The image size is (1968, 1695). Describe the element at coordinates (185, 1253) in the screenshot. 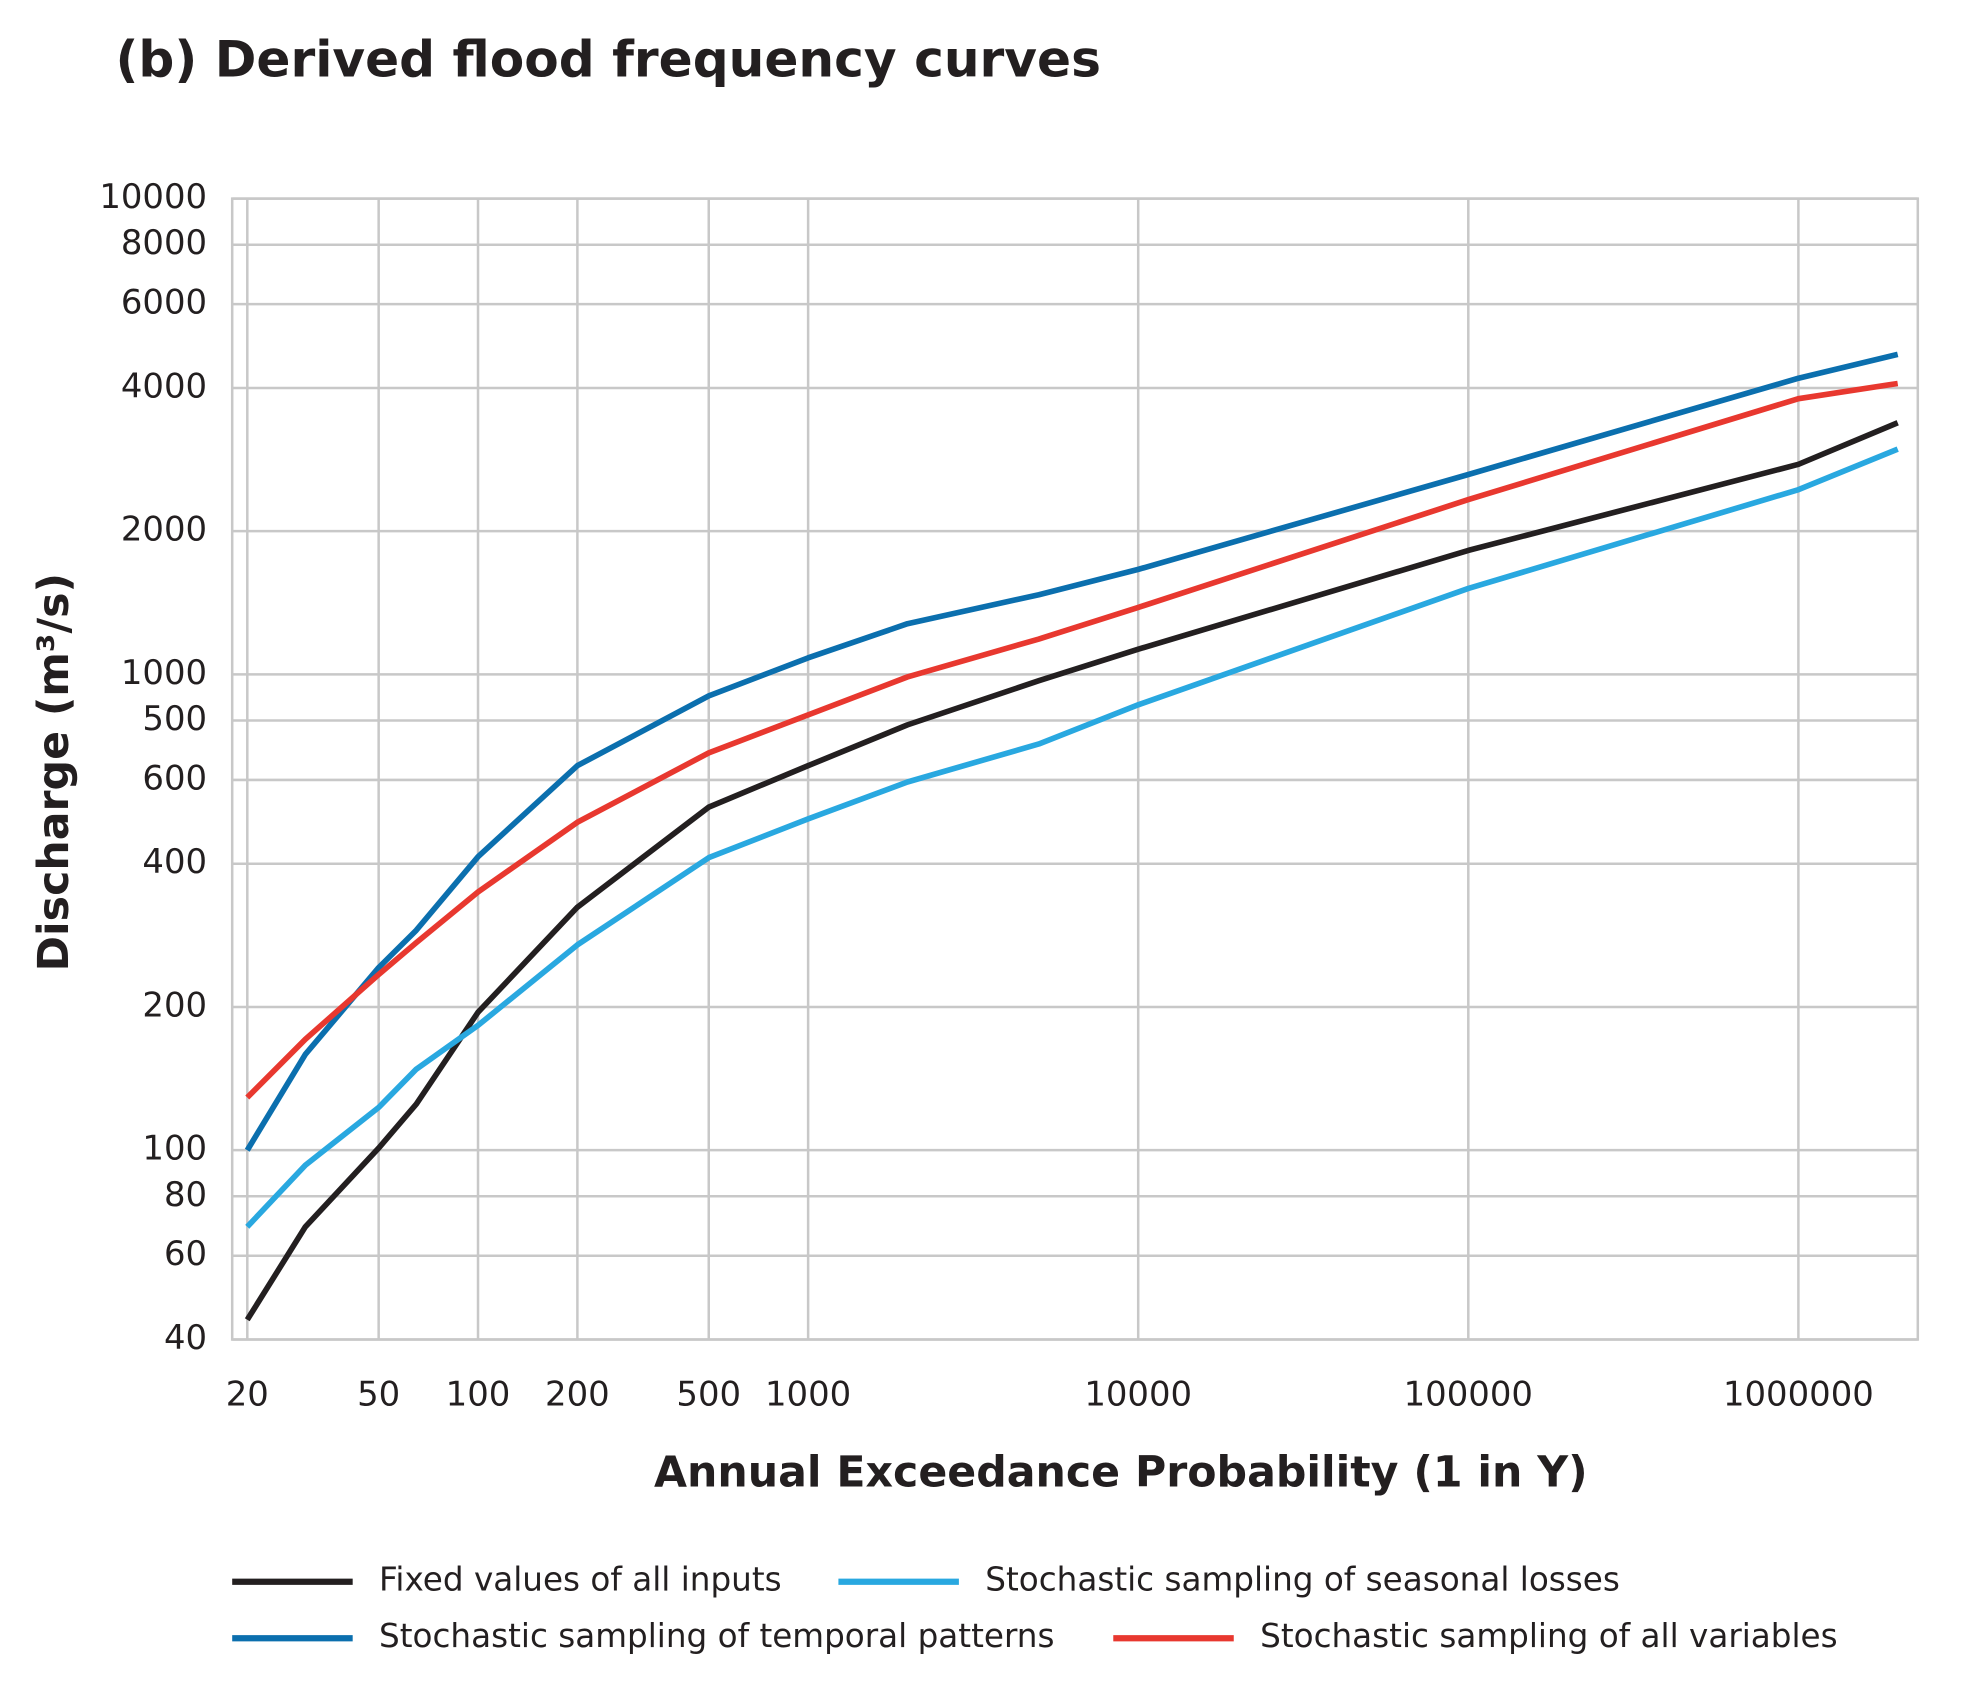

I see `y-tick-label: 60` at that location.